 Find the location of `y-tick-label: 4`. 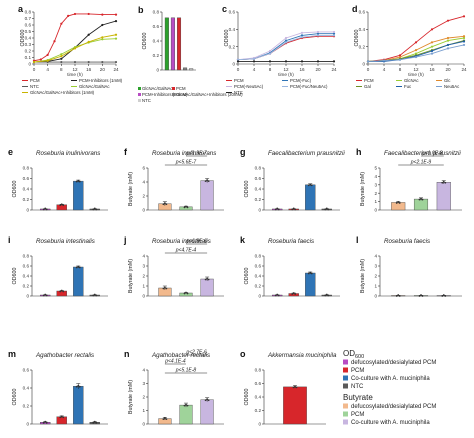

y-tick-label: 4 is located at coordinates (143, 182).